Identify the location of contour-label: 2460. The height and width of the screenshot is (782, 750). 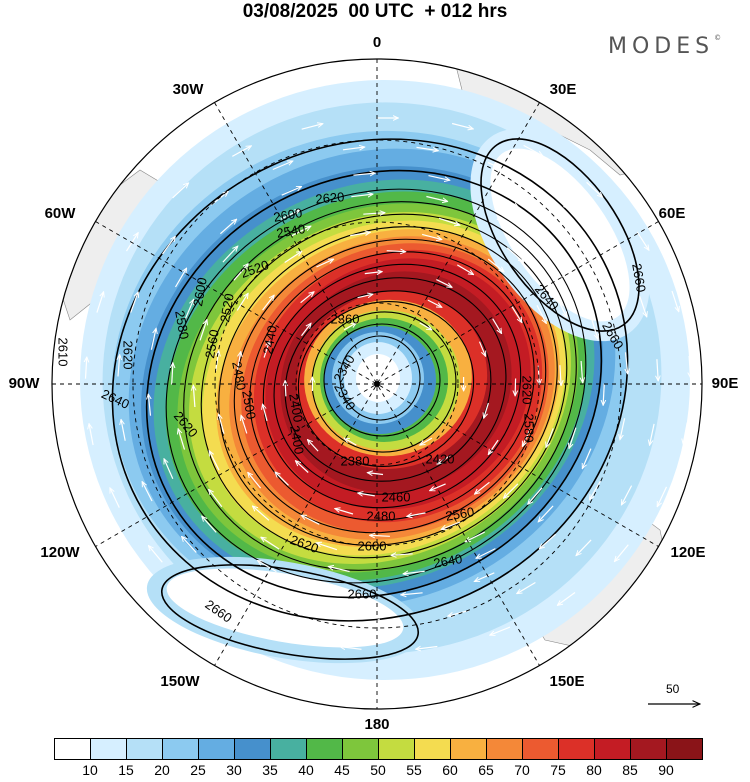
(396, 496).